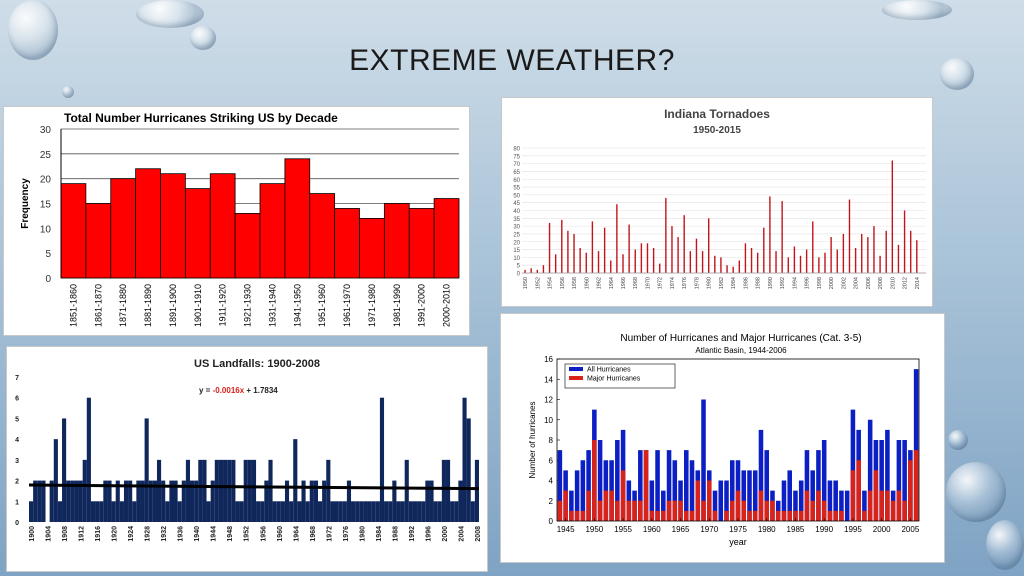  Describe the element at coordinates (746, 283) in the screenshot. I see `x-tick-label: 1986` at that location.